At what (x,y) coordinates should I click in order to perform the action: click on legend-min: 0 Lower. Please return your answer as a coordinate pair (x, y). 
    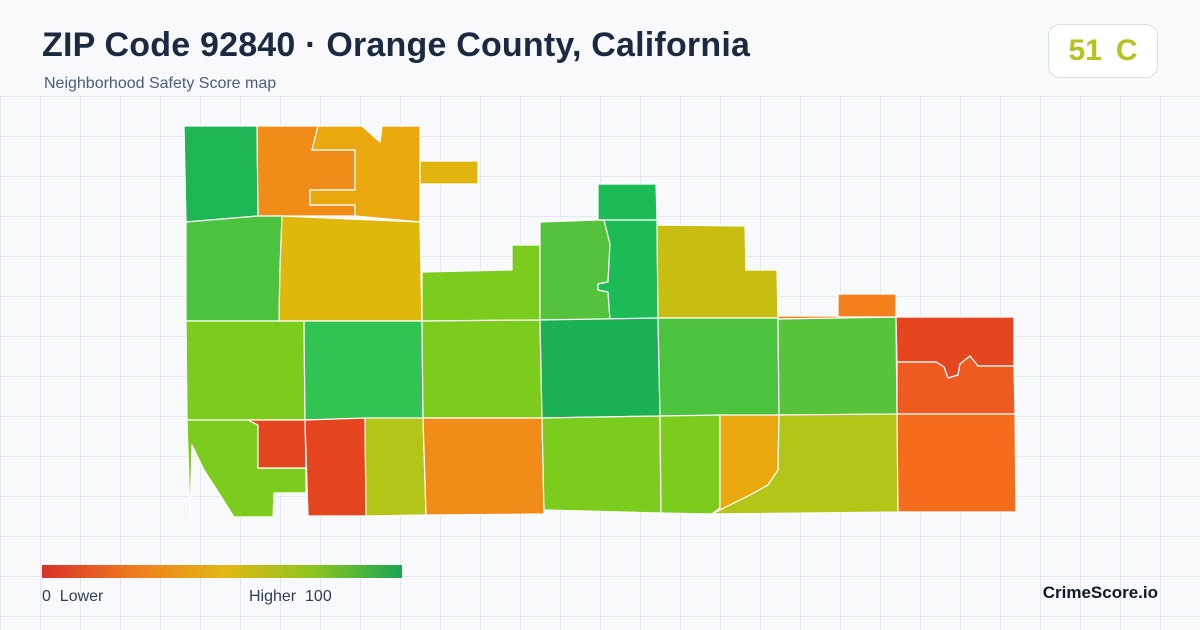
    Looking at the image, I should click on (72, 597).